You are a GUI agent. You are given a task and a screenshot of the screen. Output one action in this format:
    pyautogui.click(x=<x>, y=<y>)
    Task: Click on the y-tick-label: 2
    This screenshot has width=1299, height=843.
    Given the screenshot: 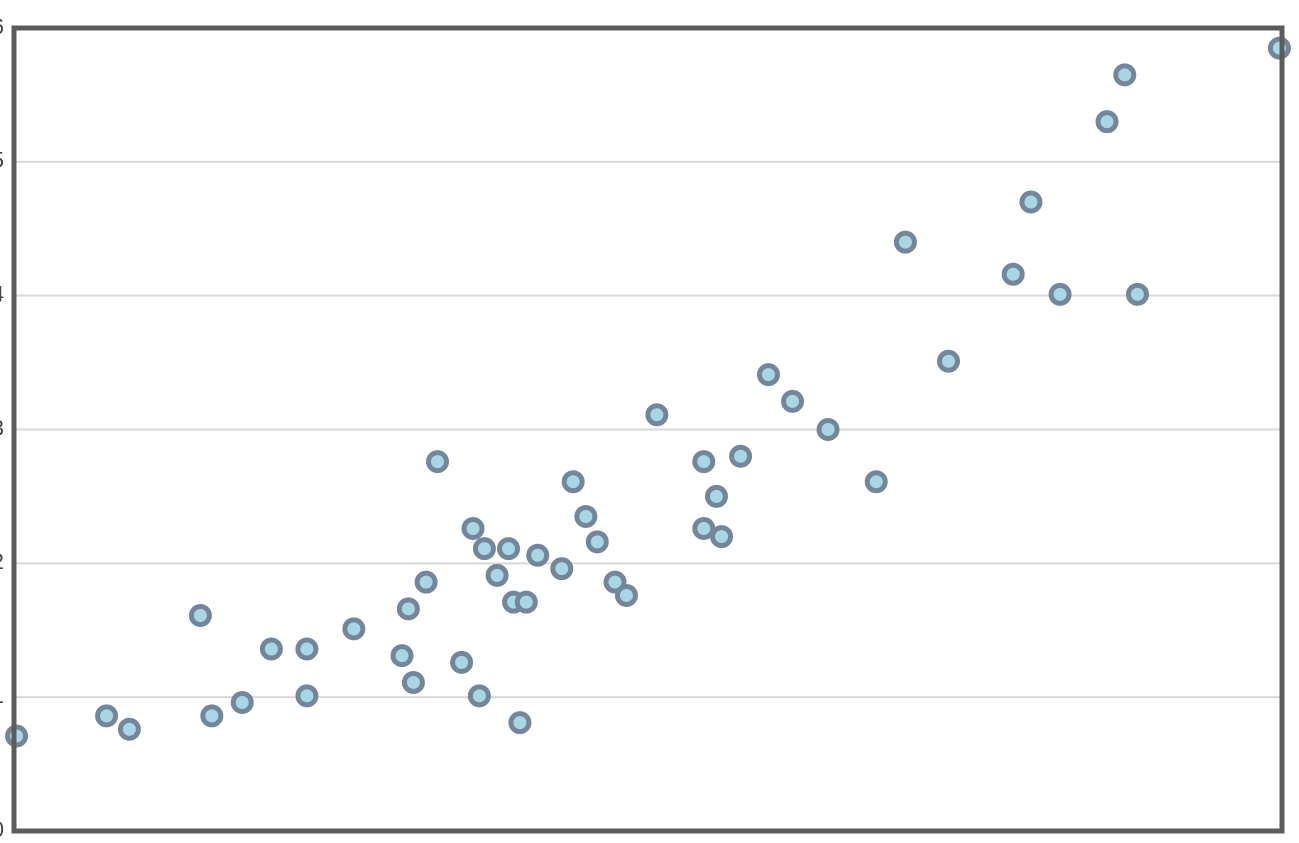 What is the action you would take?
    pyautogui.click(x=2, y=561)
    